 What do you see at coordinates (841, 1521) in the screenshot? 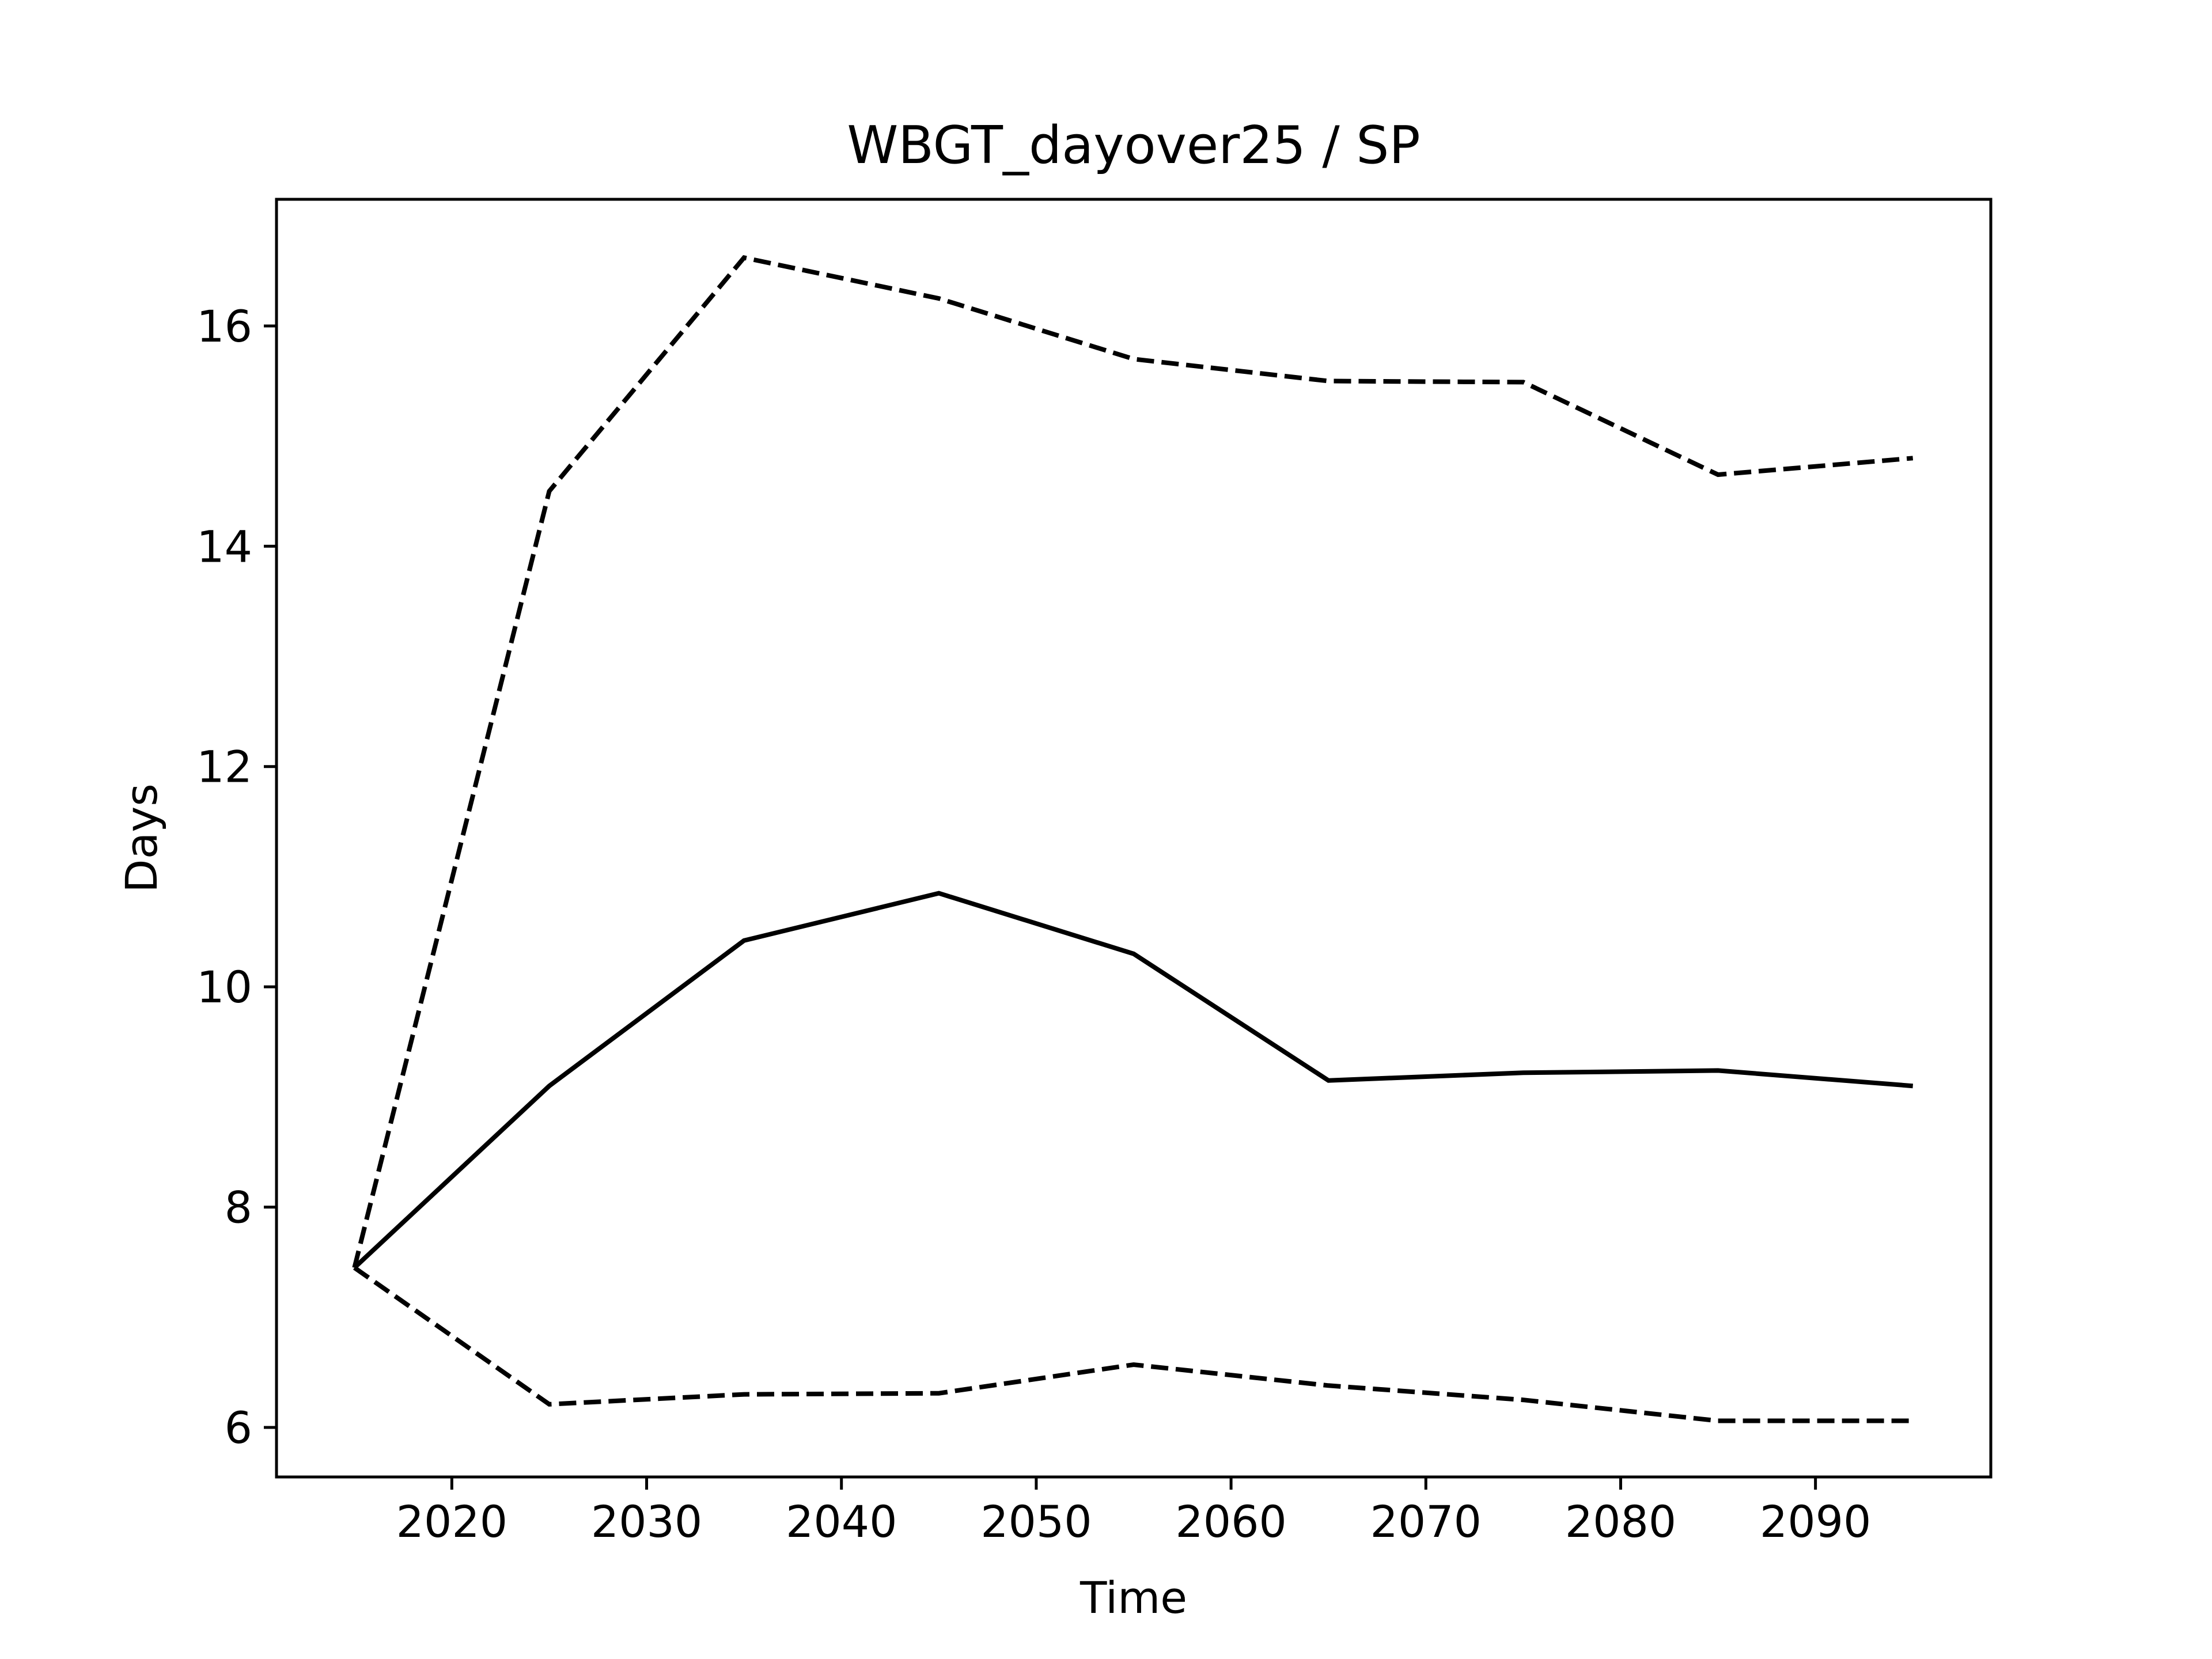
I see `x-tick-label: 2040` at bounding box center [841, 1521].